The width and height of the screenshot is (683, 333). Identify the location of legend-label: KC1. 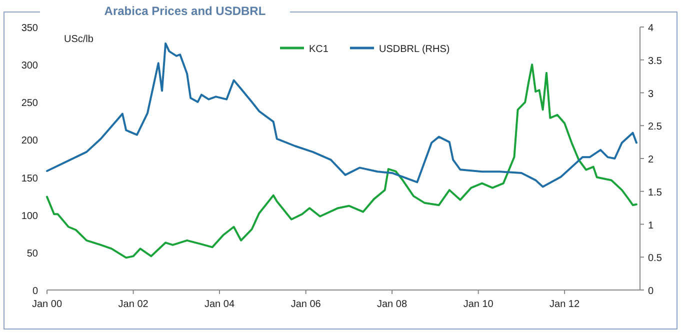
(319, 49).